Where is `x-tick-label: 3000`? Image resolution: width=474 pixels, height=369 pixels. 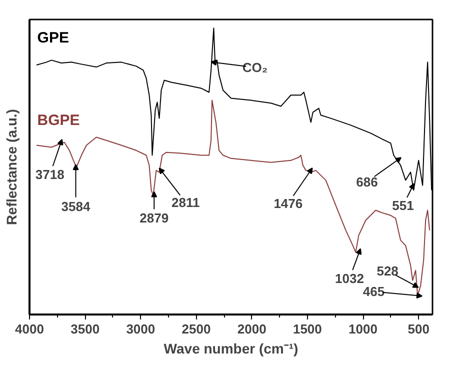 x-tick-label: 3000 is located at coordinates (141, 329).